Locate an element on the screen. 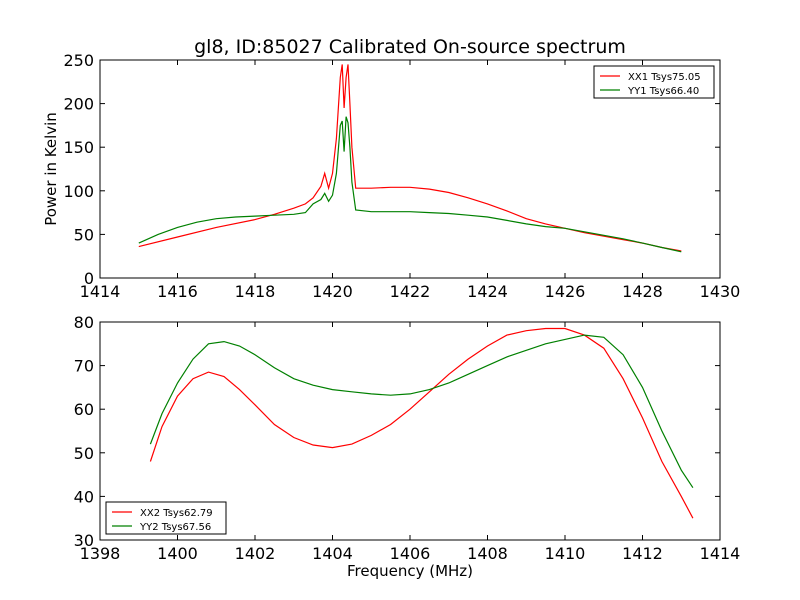 This screenshot has height=600, width=800. bottom-y-tick-label: 50 is located at coordinates (84, 453).